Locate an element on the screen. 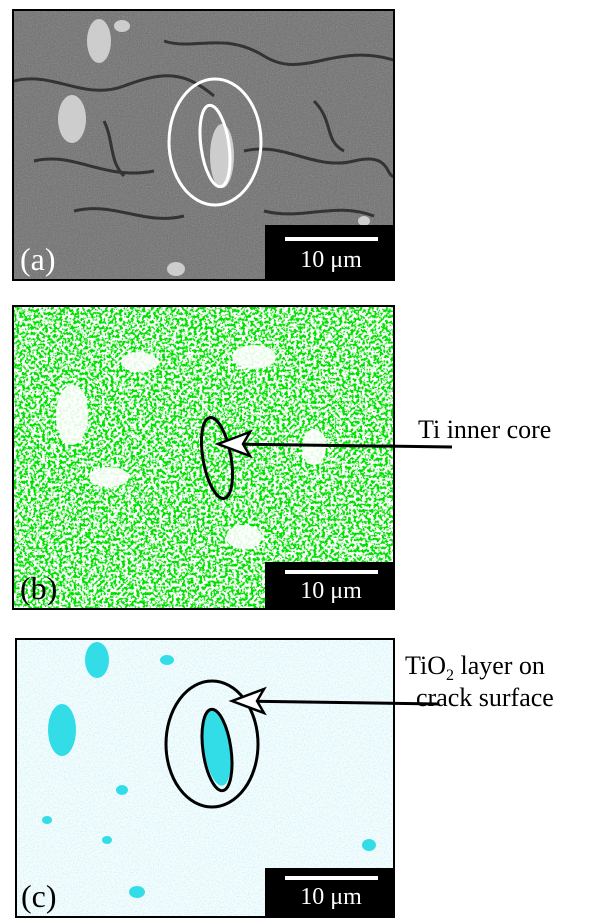  tio2-layer-label: TiO2 layer on is located at coordinates (475, 668).